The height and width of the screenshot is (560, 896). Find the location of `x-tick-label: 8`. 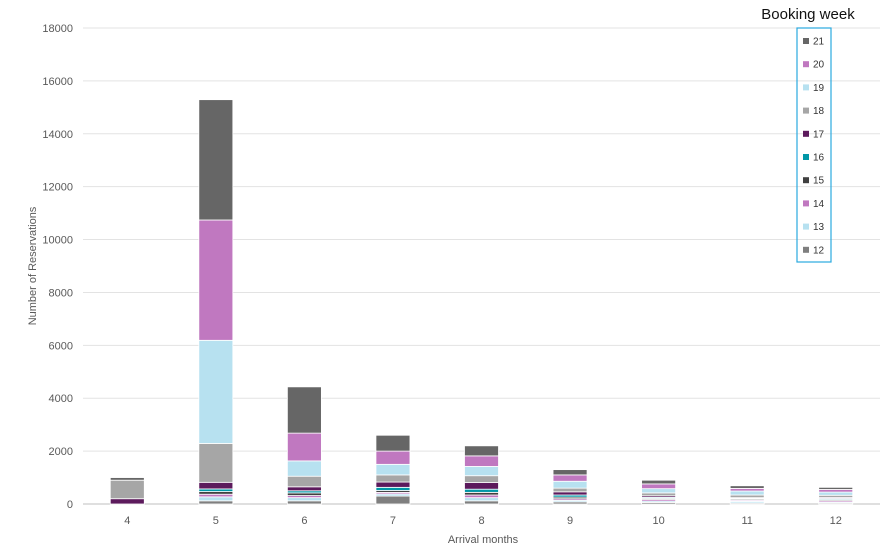

x-tick-label: 8 is located at coordinates (481, 521).